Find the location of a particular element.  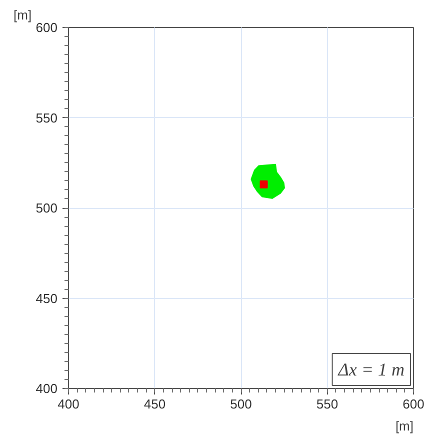

y-tick-label: 500 is located at coordinates (47, 208).